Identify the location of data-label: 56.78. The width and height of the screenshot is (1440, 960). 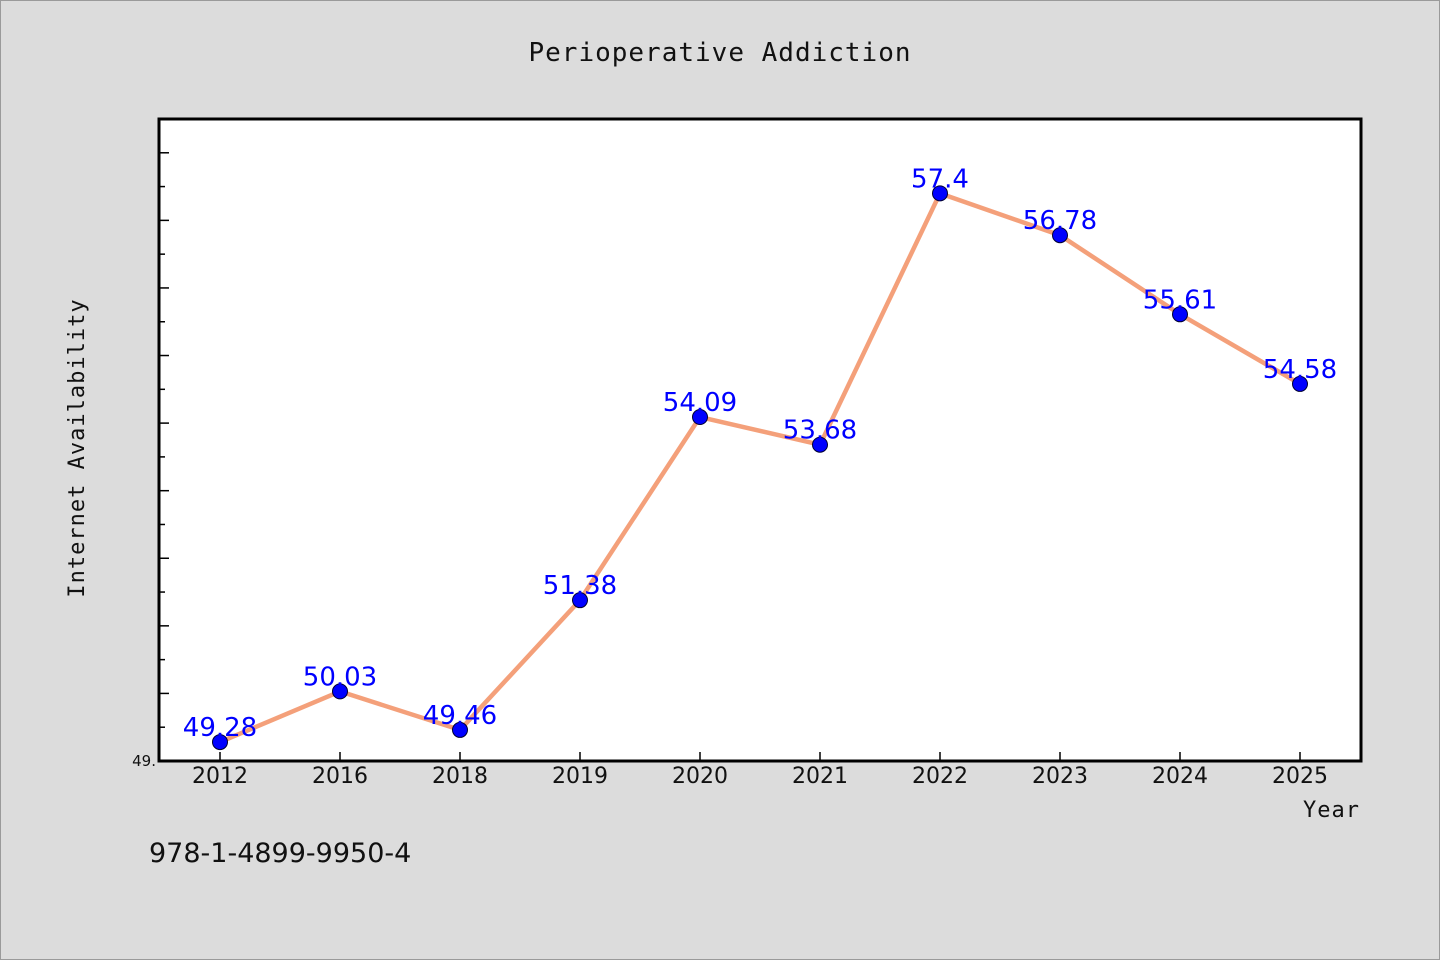
(1060, 221).